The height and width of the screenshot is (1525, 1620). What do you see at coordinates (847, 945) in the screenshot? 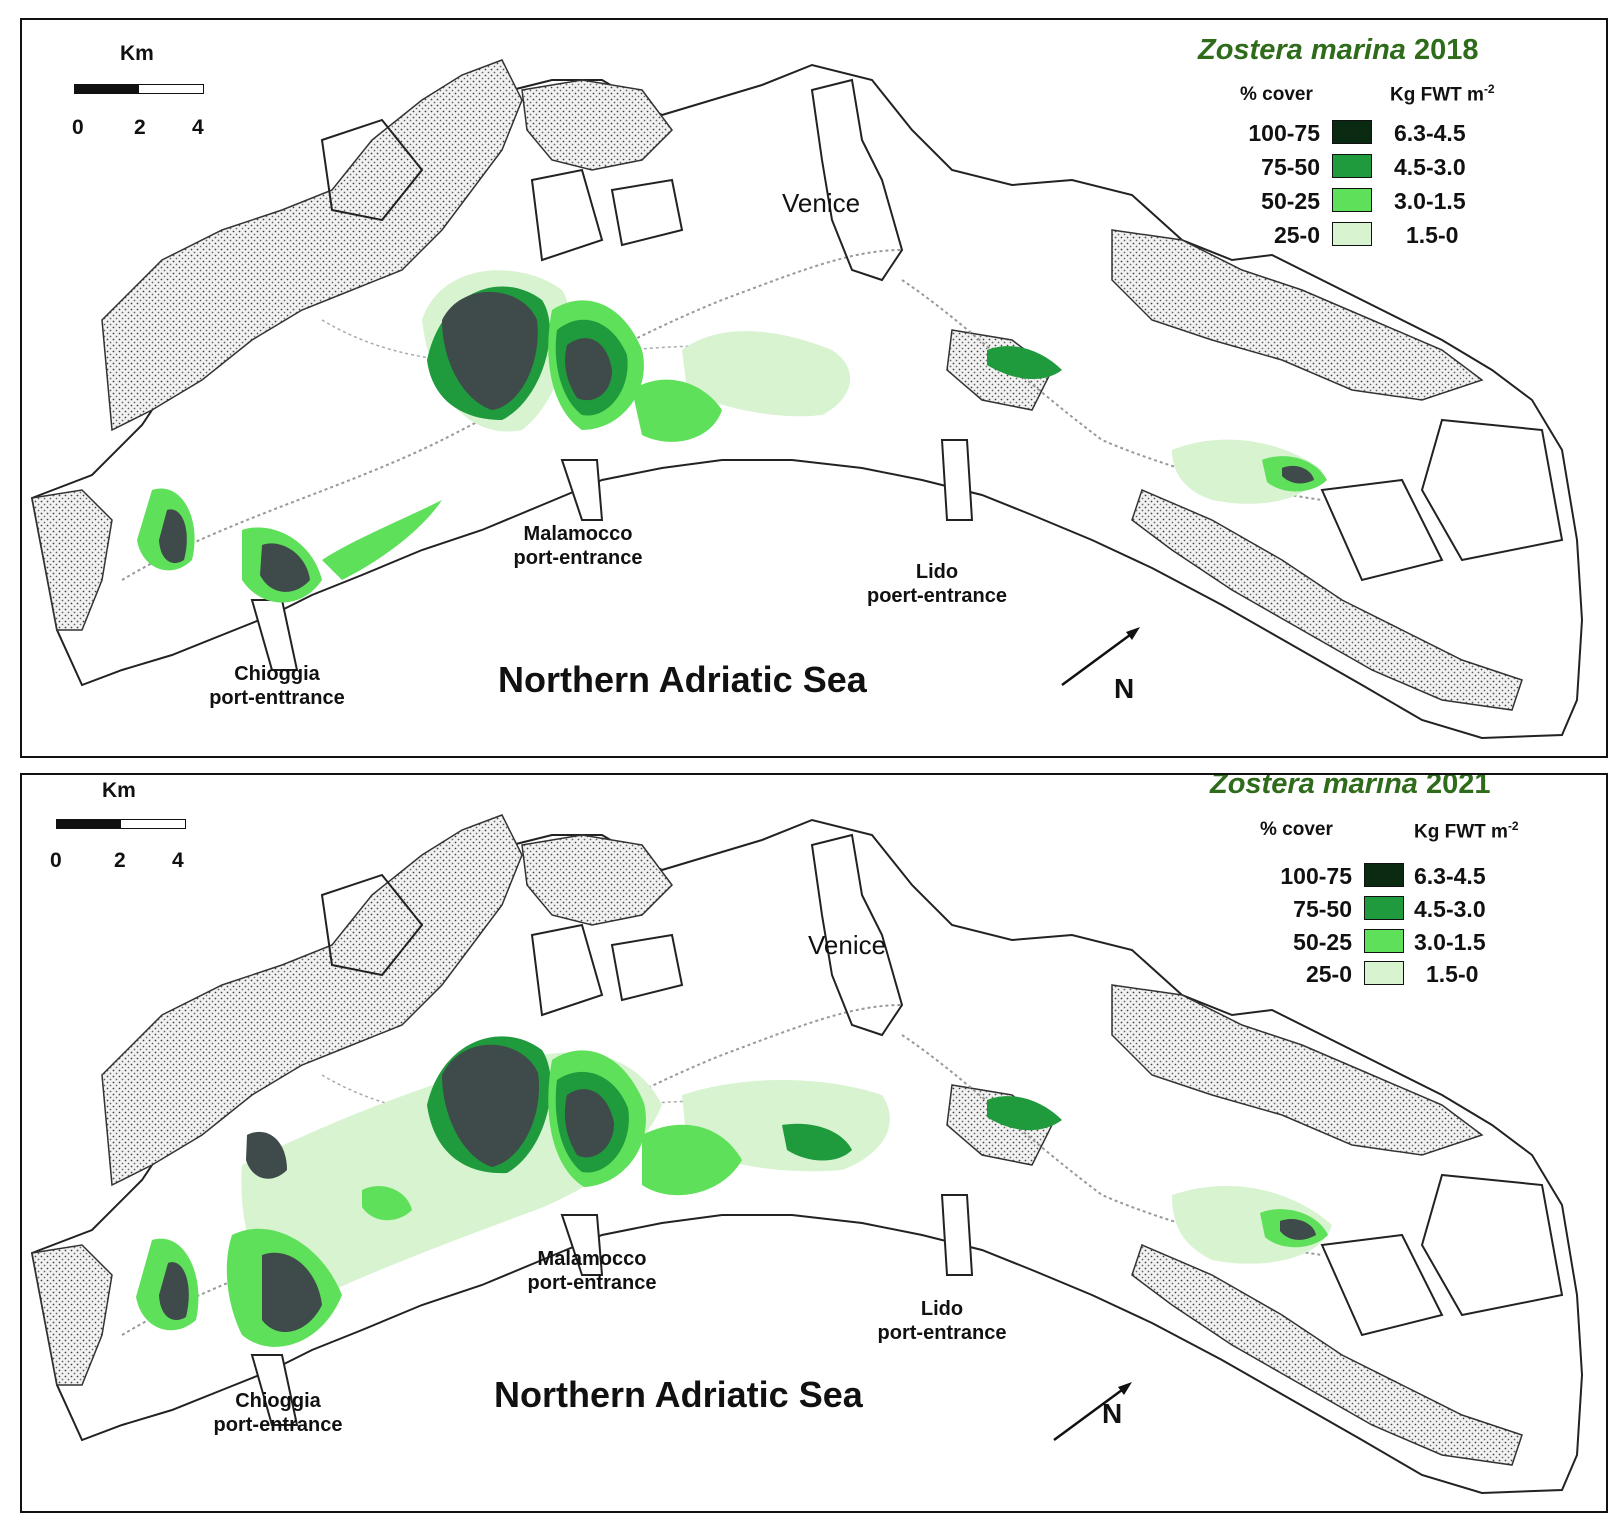
I see `place-label-venice: Venice` at bounding box center [847, 945].